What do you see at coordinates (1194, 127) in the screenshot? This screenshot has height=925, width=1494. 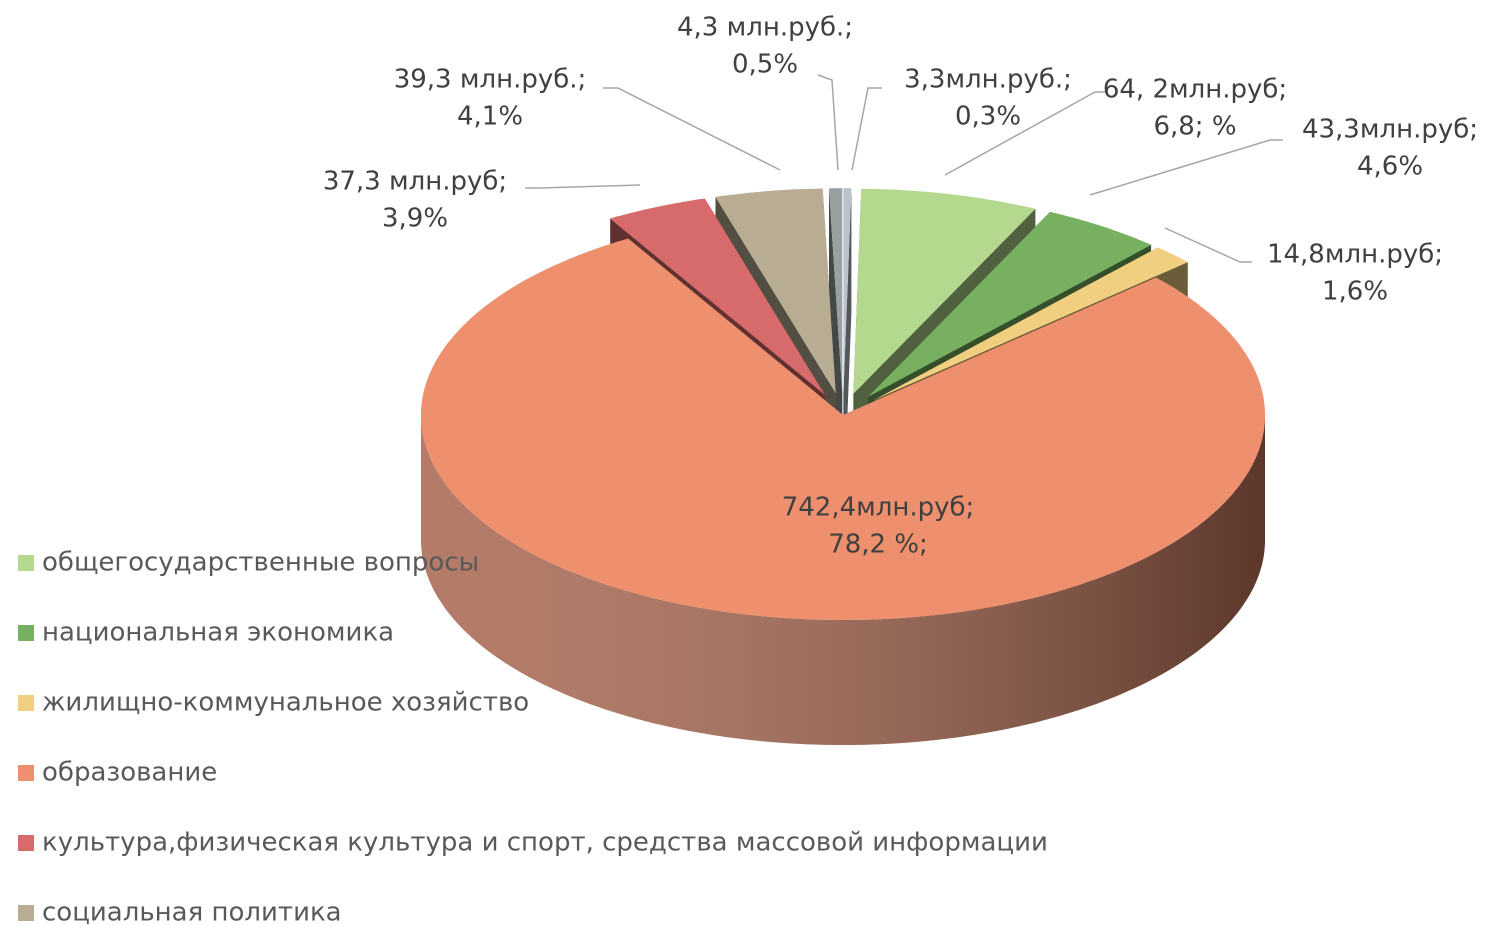 I see `data-label: 6,8; %` at bounding box center [1194, 127].